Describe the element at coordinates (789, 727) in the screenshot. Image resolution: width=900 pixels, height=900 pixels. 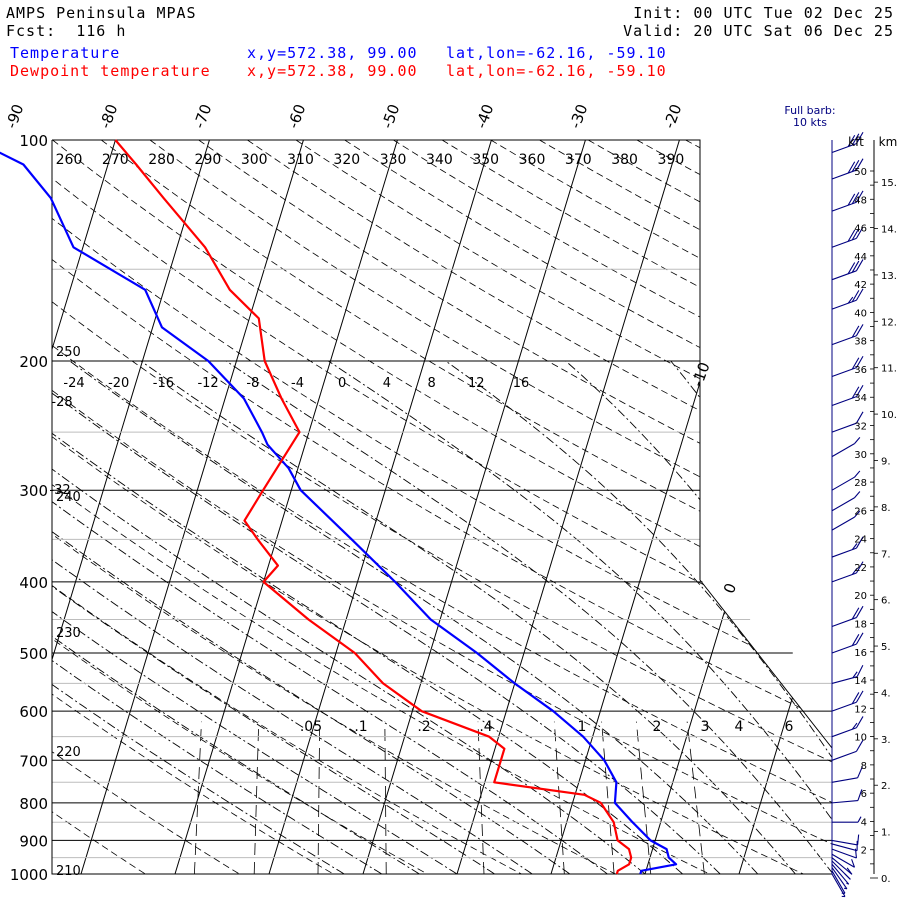
I see `mixing-ratio-label: 6` at that location.